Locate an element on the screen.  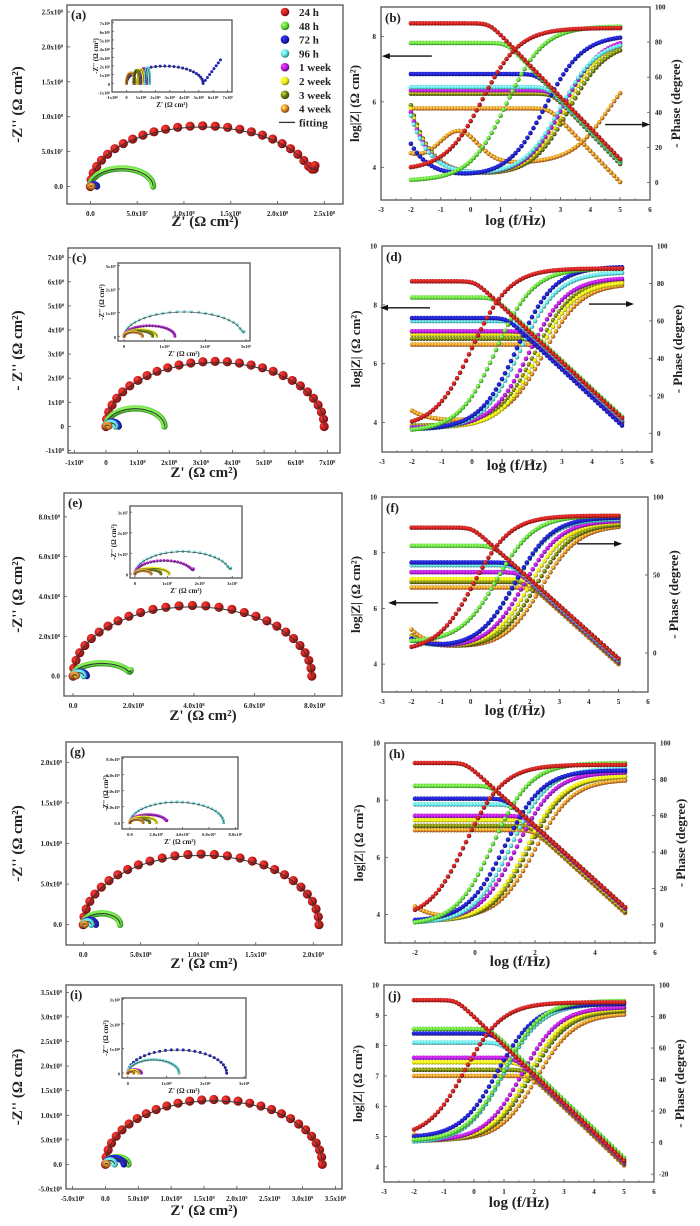
nyquist-xtick-label: 2x10⁸ is located at coordinates (169, 463).